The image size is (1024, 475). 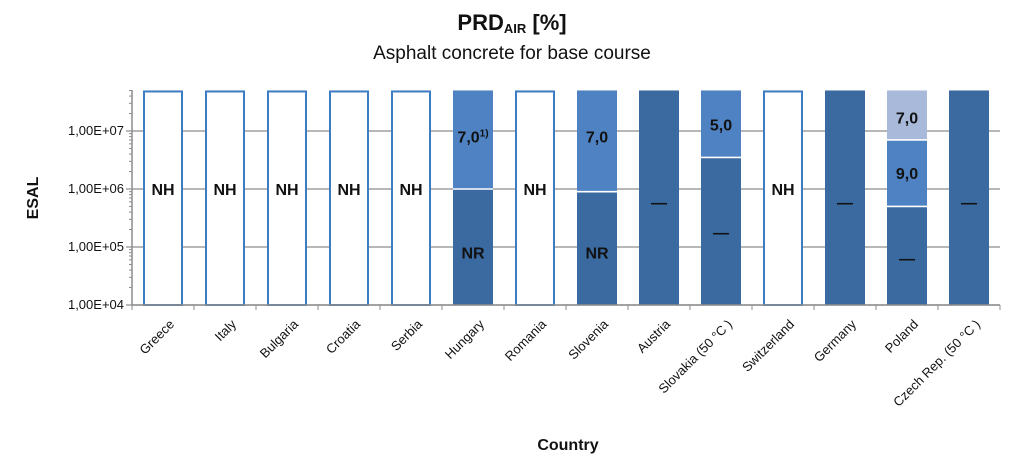 What do you see at coordinates (96, 188) in the screenshot?
I see `y-tick-label: 1,00E+06` at bounding box center [96, 188].